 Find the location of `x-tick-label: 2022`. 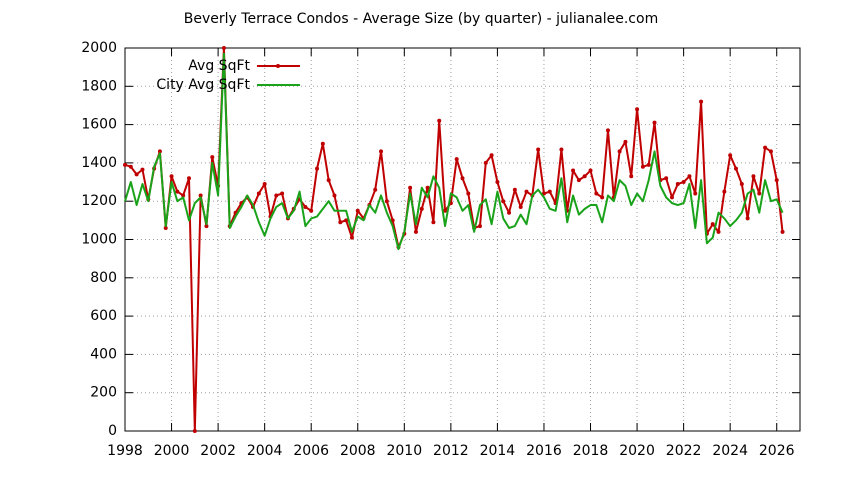

x-tick-label: 2022 is located at coordinates (684, 451).